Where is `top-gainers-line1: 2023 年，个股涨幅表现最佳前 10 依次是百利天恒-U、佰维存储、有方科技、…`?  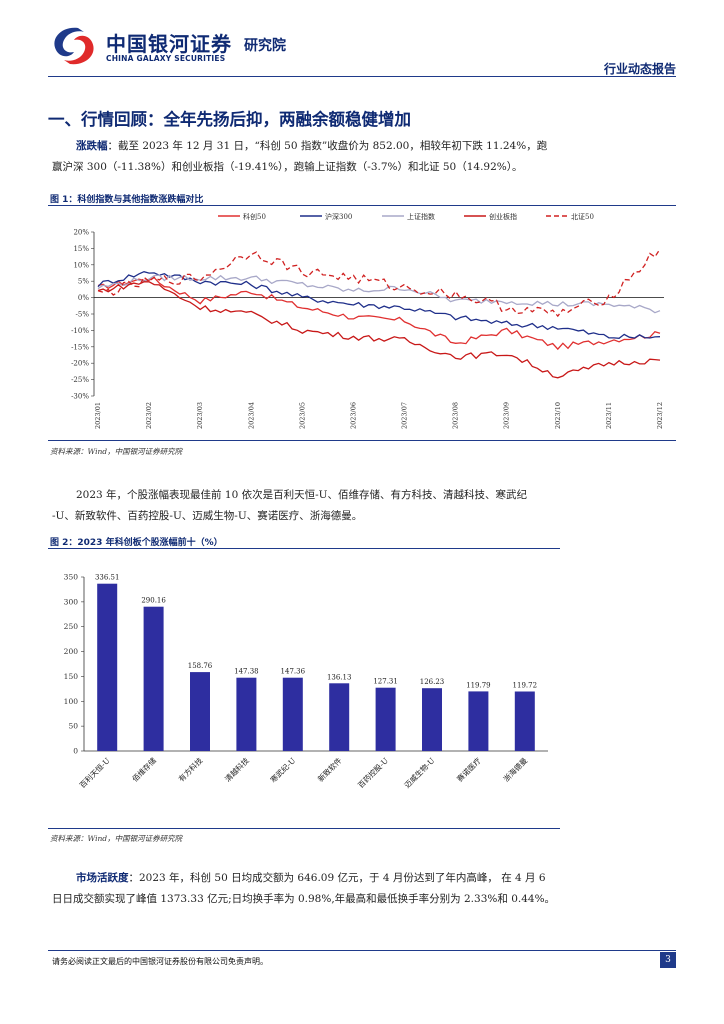 top-gainers-line1: 2023 年，个股涨幅表现最佳前 10 依次是百利天恒-U、佰维存储、有方科技、… is located at coordinates (301, 495).